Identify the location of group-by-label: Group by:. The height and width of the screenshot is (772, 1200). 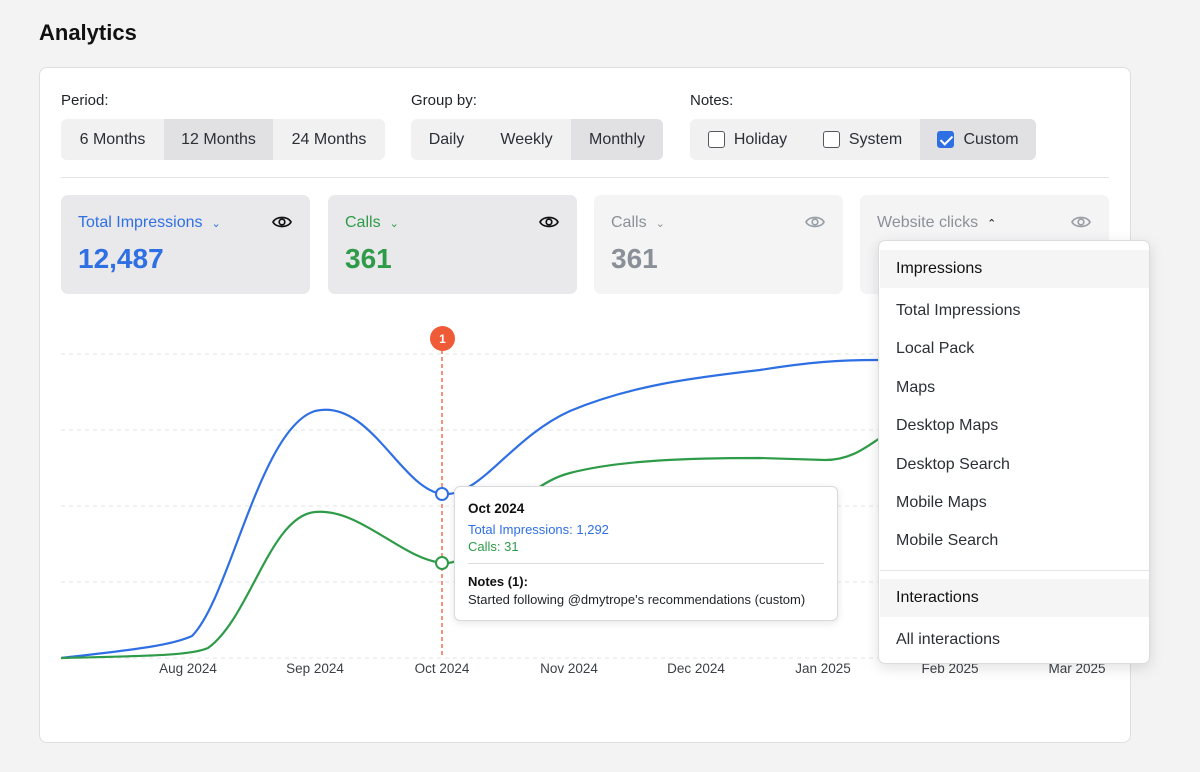
(444, 100).